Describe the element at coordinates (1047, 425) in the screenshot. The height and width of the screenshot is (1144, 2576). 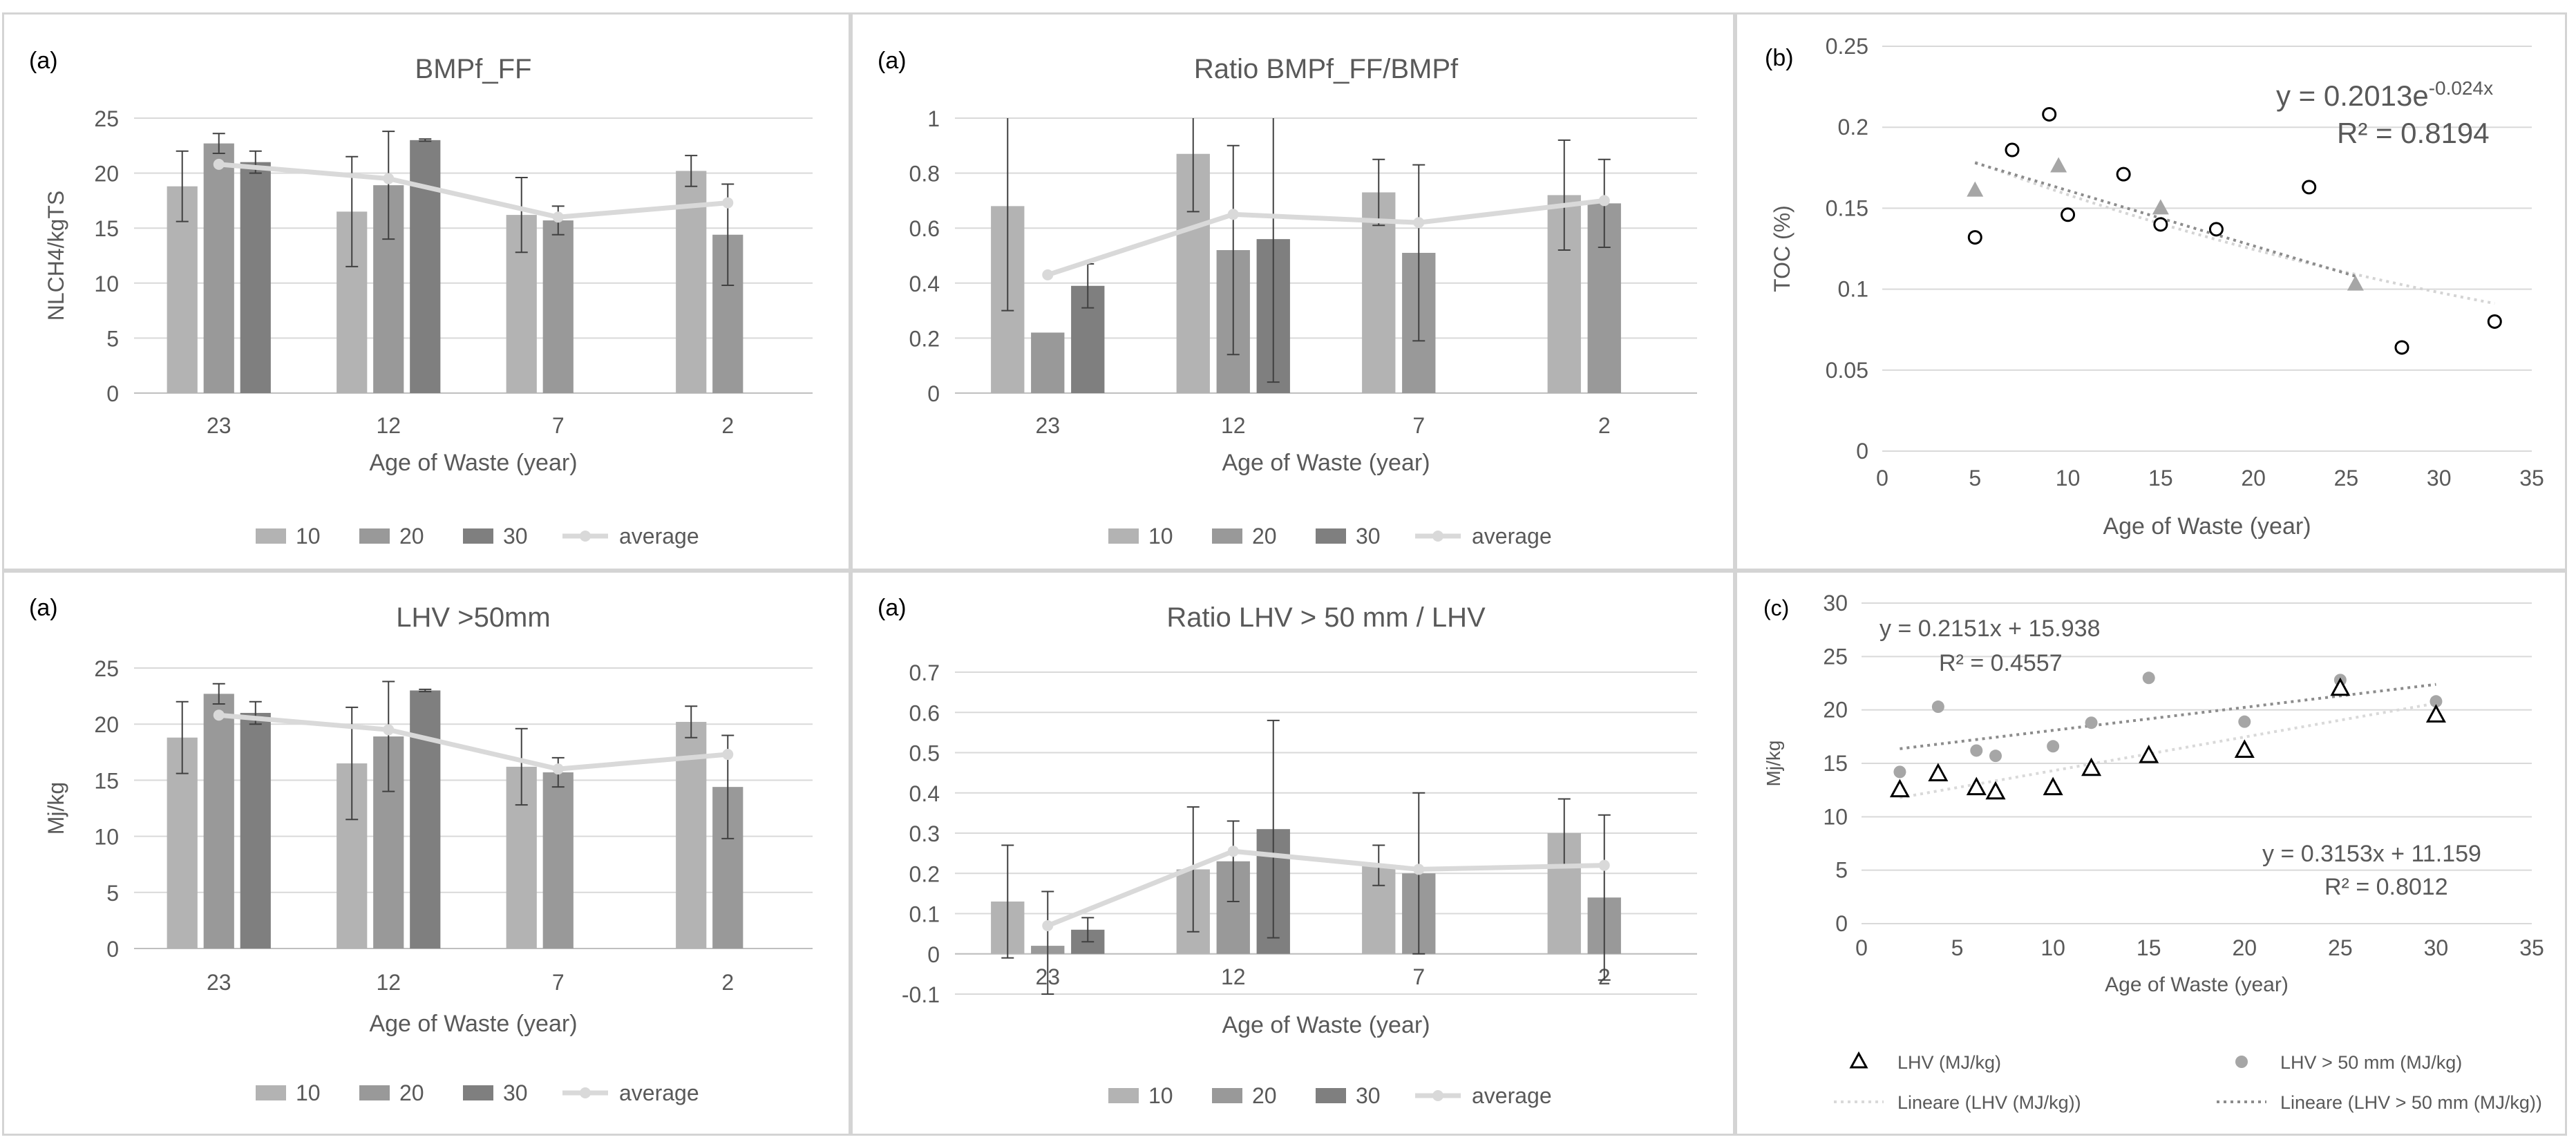
I see `x-tick-label: 23` at that location.